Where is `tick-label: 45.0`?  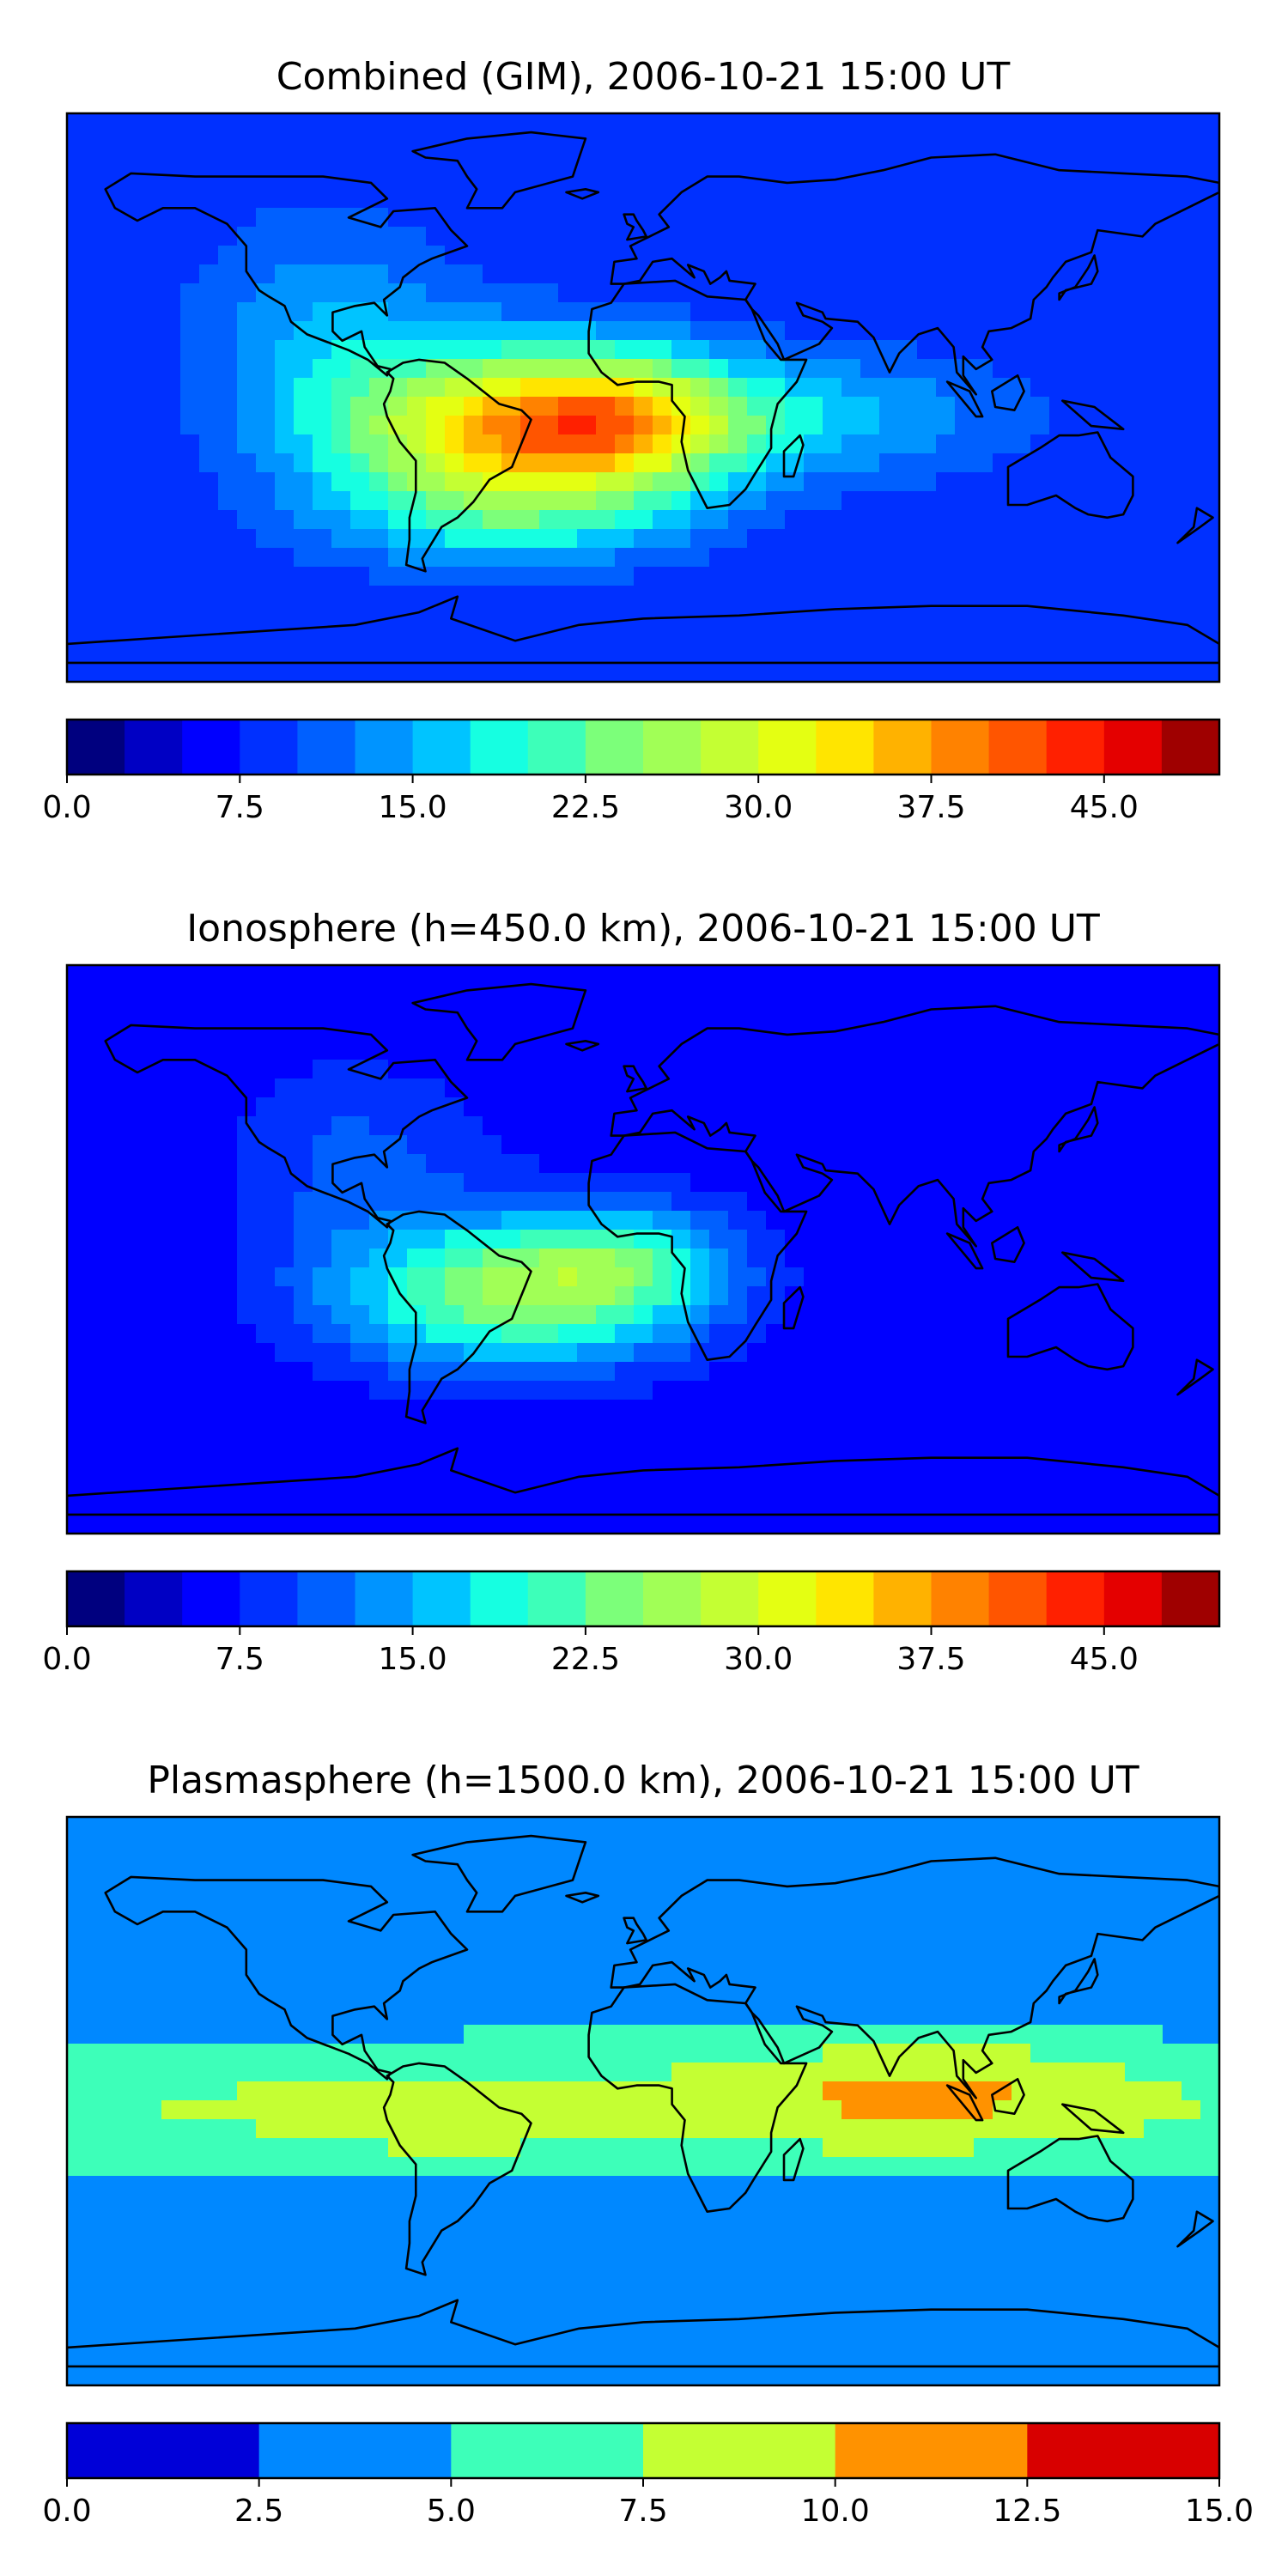 tick-label: 45.0 is located at coordinates (1104, 808).